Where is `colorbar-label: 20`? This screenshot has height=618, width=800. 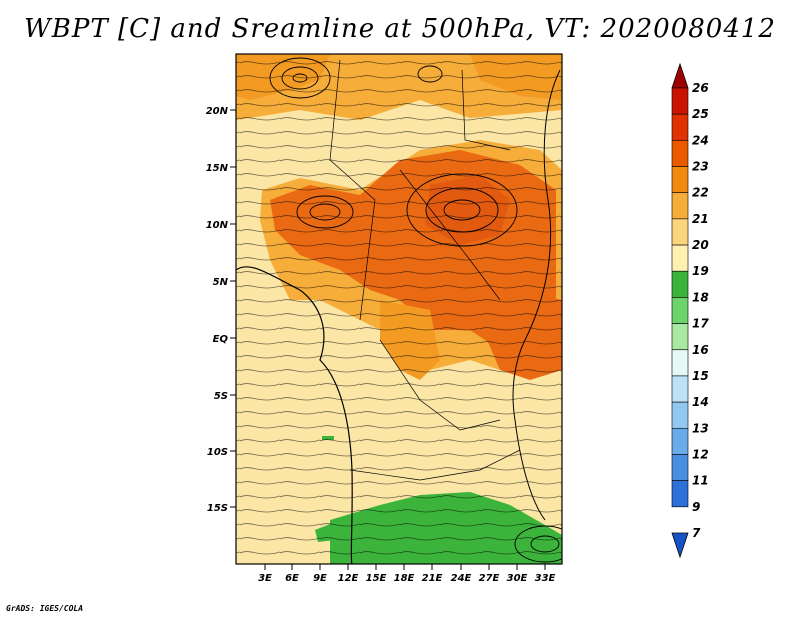 colorbar-label: 20 is located at coordinates (700, 245).